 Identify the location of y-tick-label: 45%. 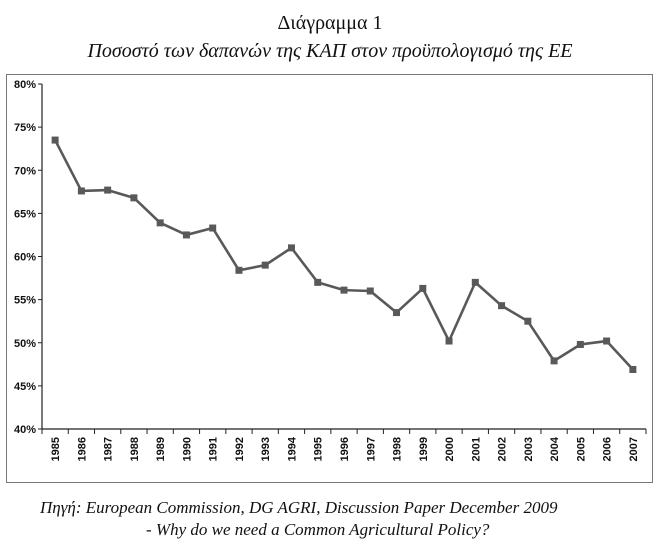
(25, 387).